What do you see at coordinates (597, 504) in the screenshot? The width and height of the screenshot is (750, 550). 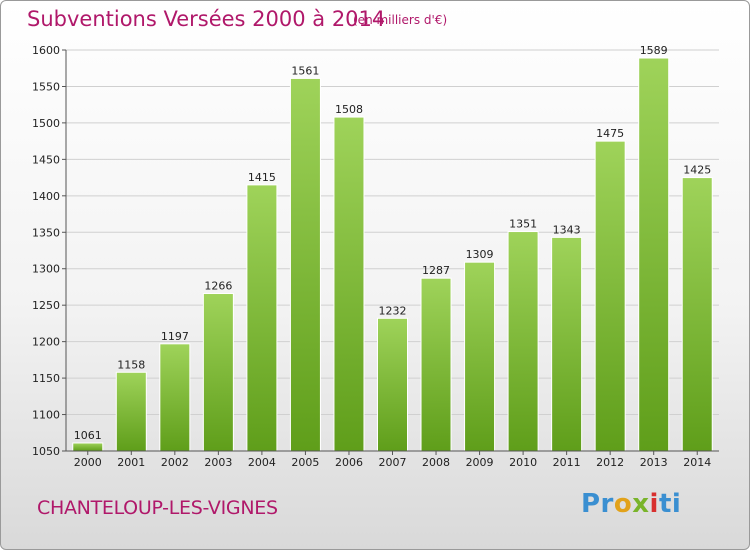 I see `logo-part: Pr` at bounding box center [597, 504].